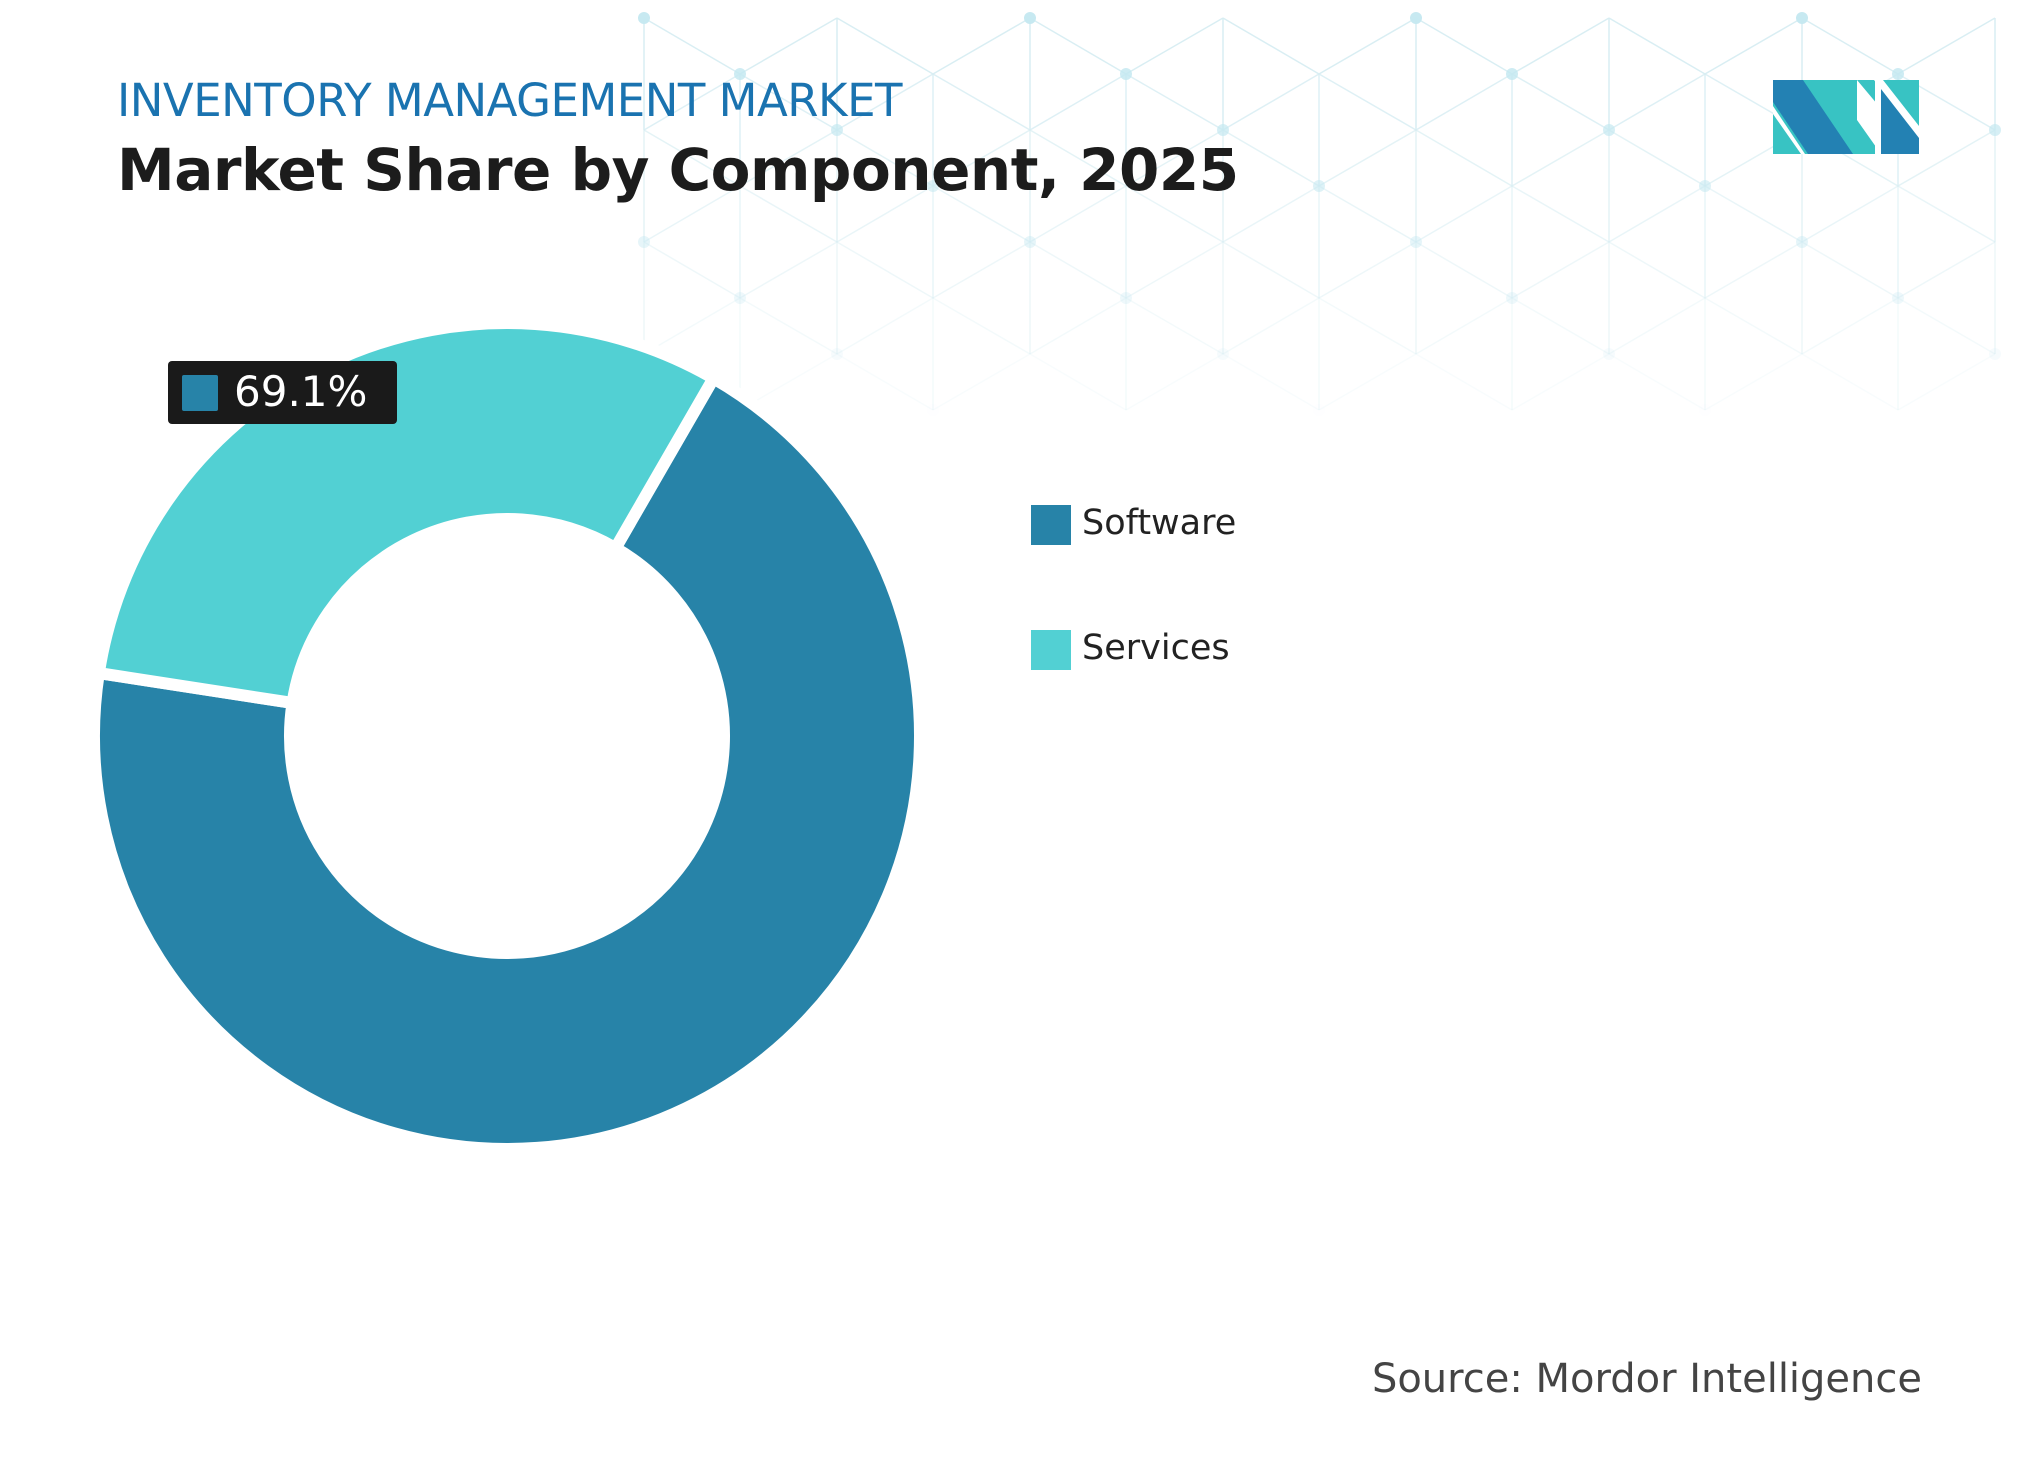  Describe the element at coordinates (1156, 648) in the screenshot. I see `legend-label-services: Services` at that location.